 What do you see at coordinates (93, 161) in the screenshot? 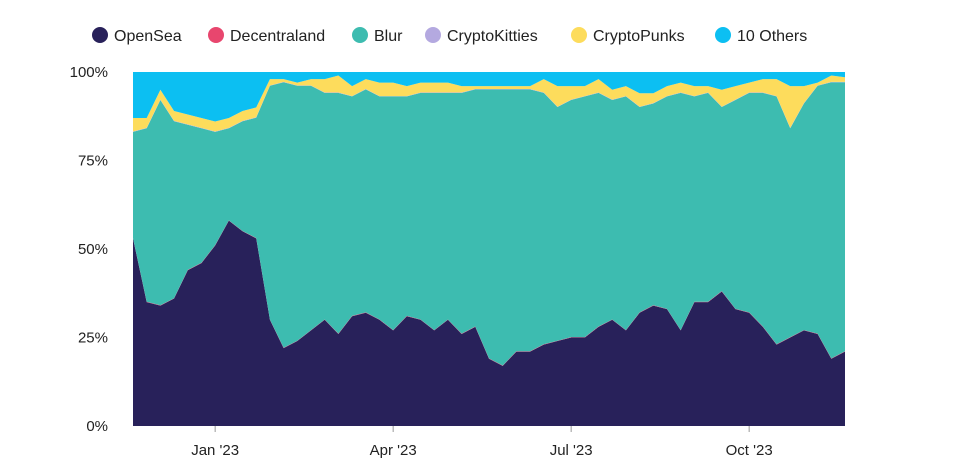
I see `y-tick-label: 75%` at bounding box center [93, 161].